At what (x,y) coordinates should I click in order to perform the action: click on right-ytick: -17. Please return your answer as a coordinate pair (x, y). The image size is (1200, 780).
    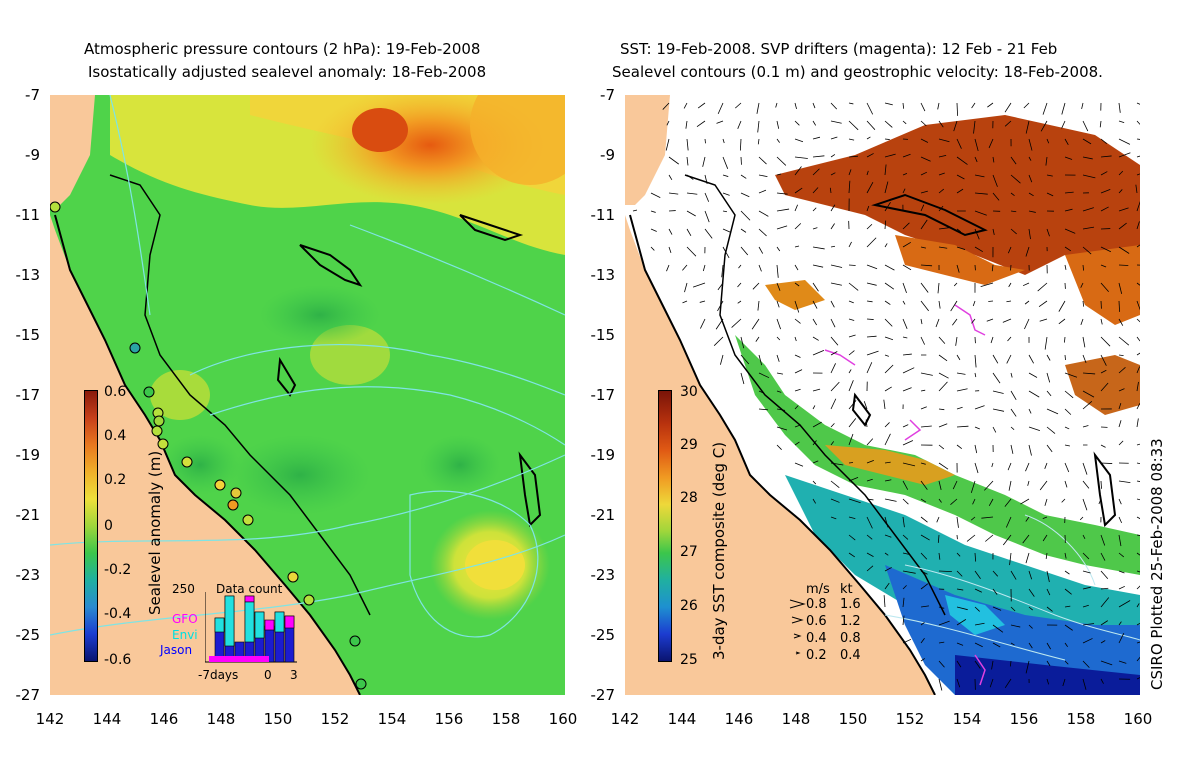
    Looking at the image, I should click on (603, 395).